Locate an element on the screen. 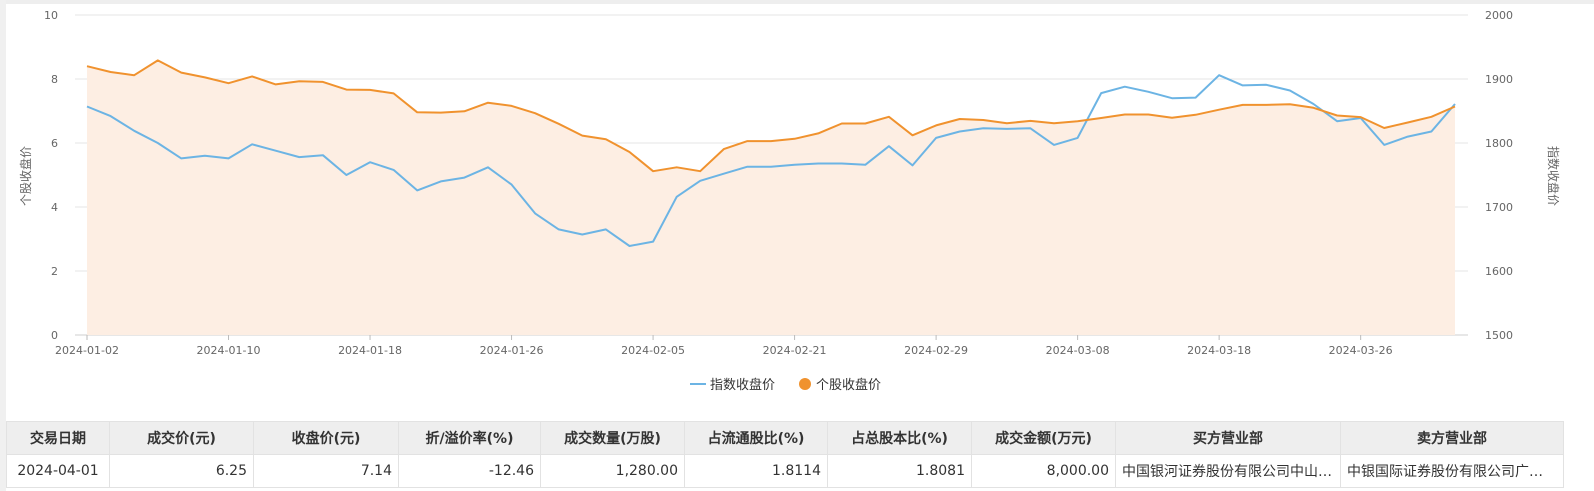 Image resolution: width=1594 pixels, height=491 pixels. x-tick-label: 2024-01-10 is located at coordinates (229, 350).